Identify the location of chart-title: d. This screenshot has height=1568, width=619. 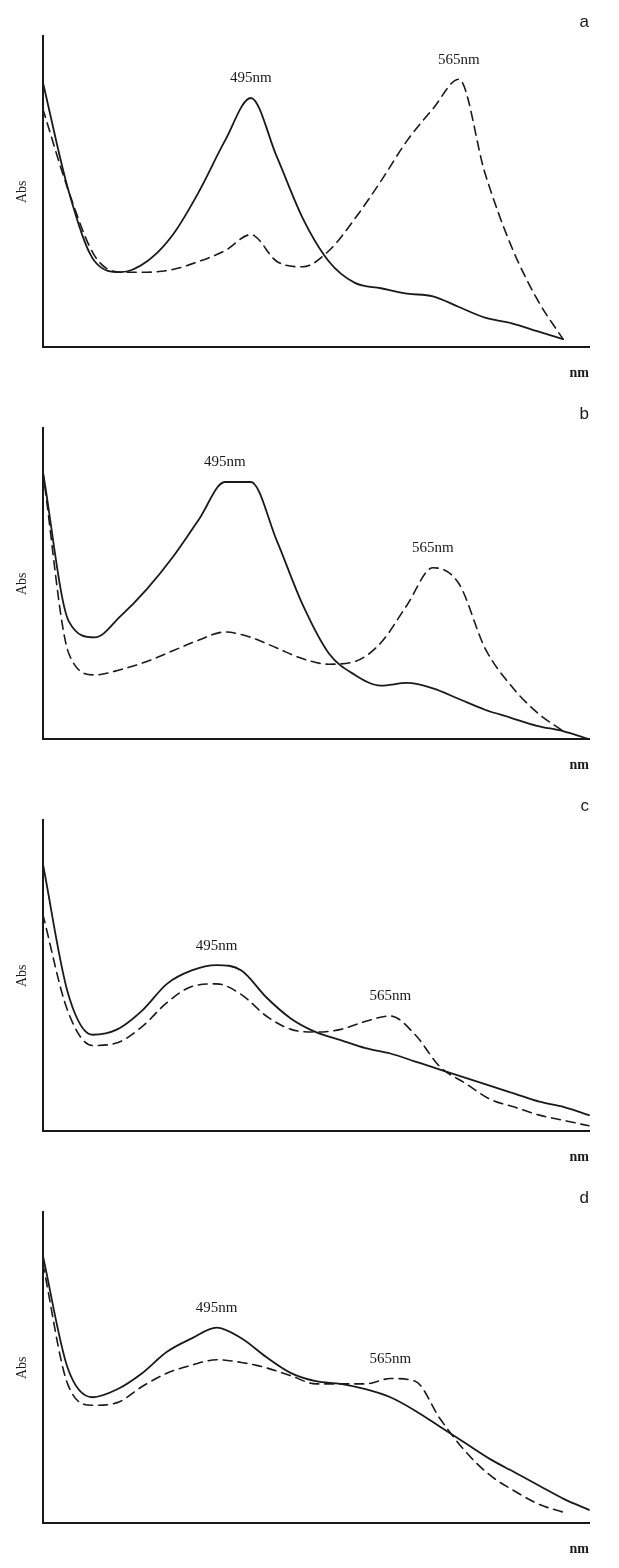
(584, 1197).